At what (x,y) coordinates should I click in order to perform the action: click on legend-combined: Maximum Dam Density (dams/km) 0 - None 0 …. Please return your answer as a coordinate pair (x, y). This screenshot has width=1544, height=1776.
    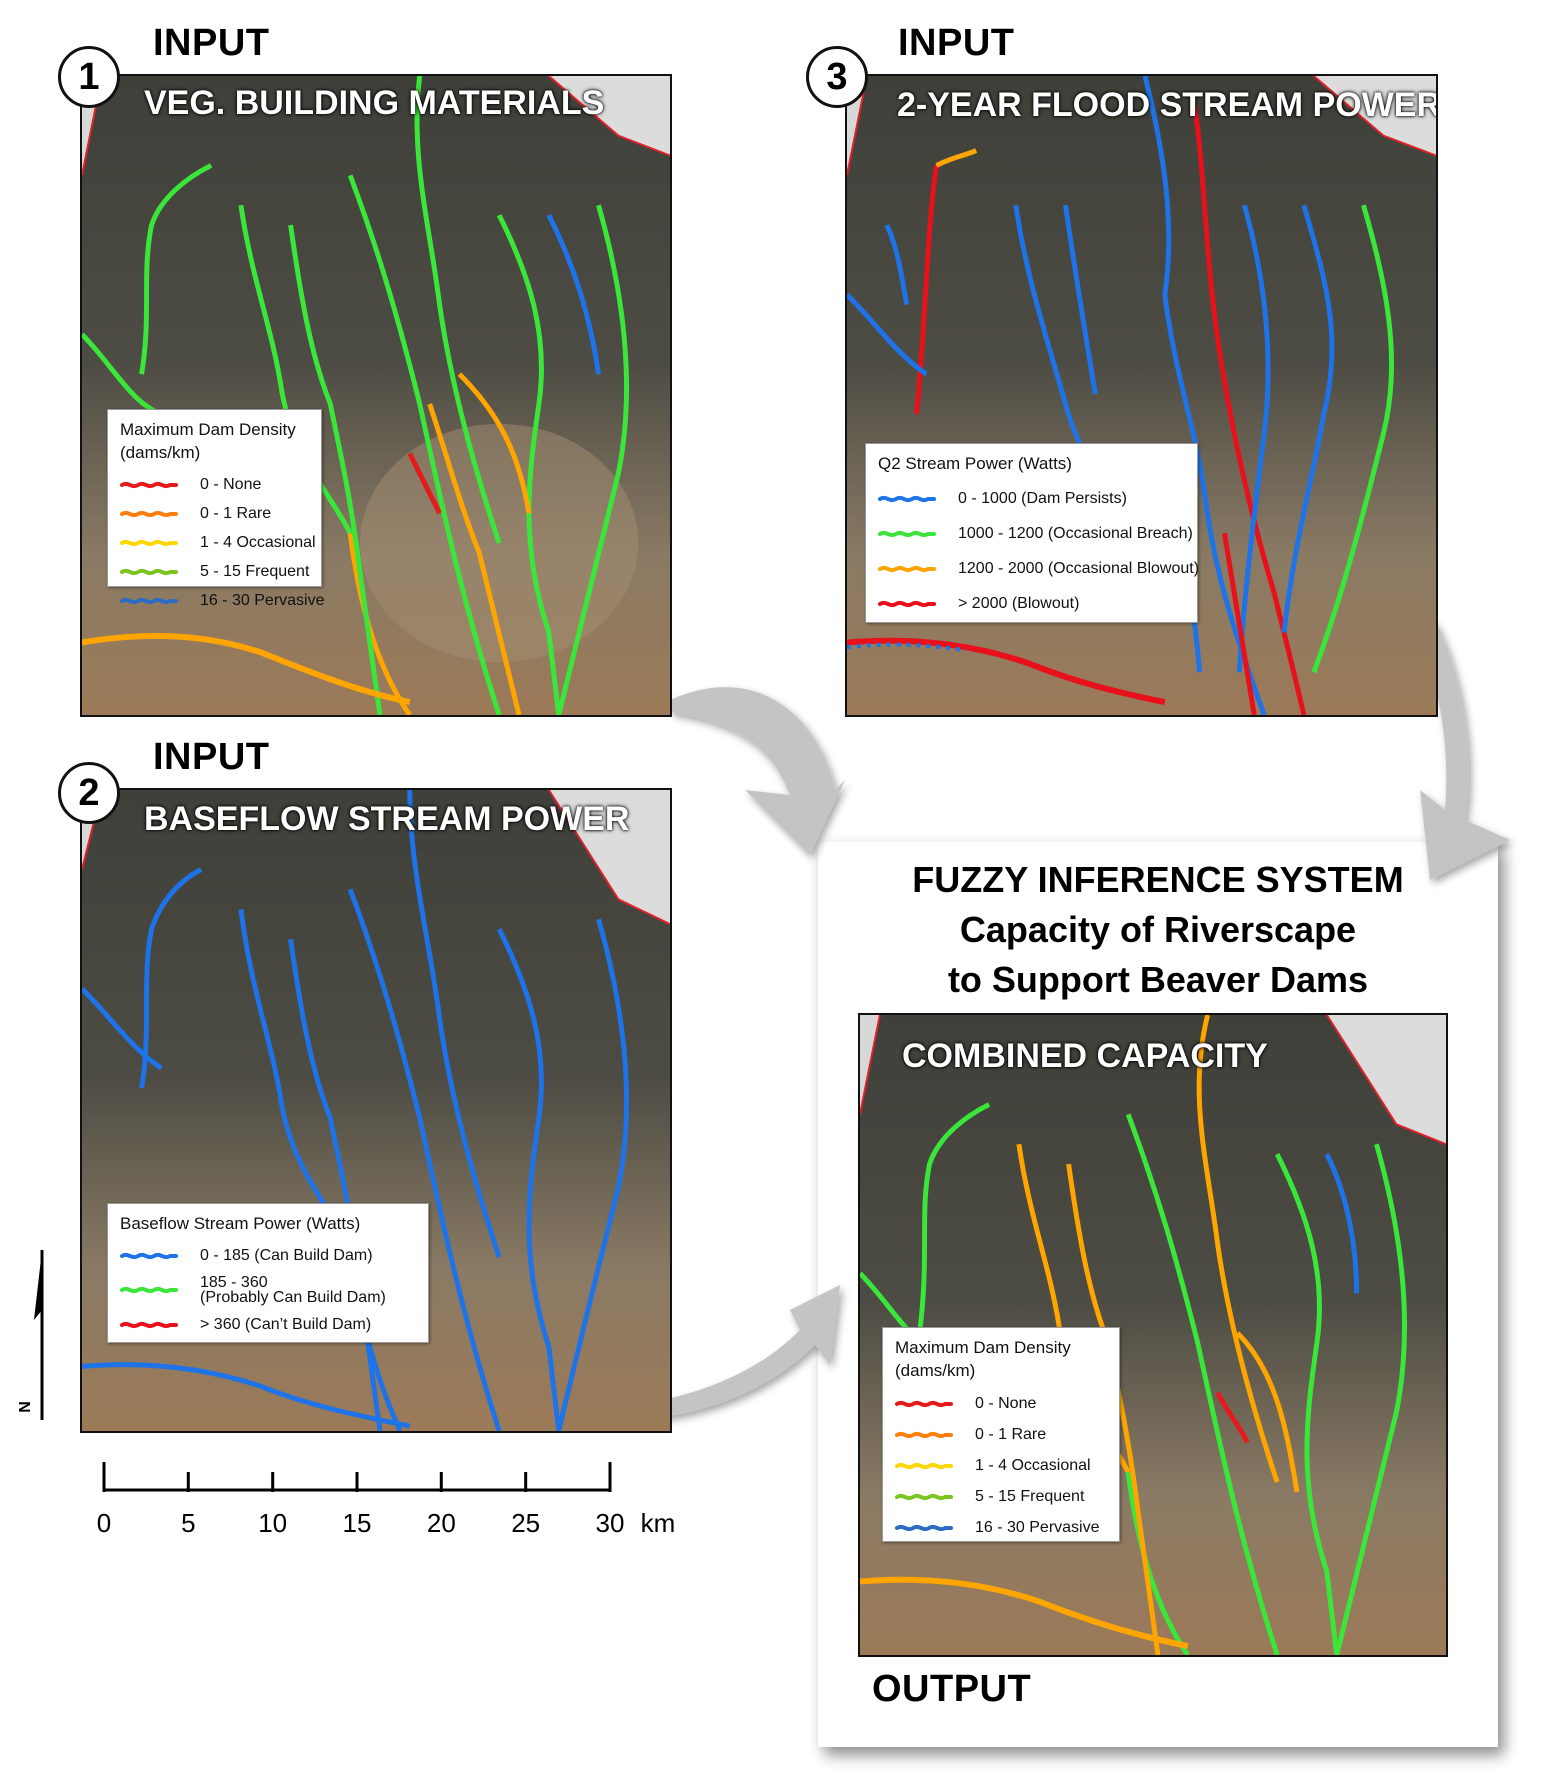
    Looking at the image, I should click on (1001, 1434).